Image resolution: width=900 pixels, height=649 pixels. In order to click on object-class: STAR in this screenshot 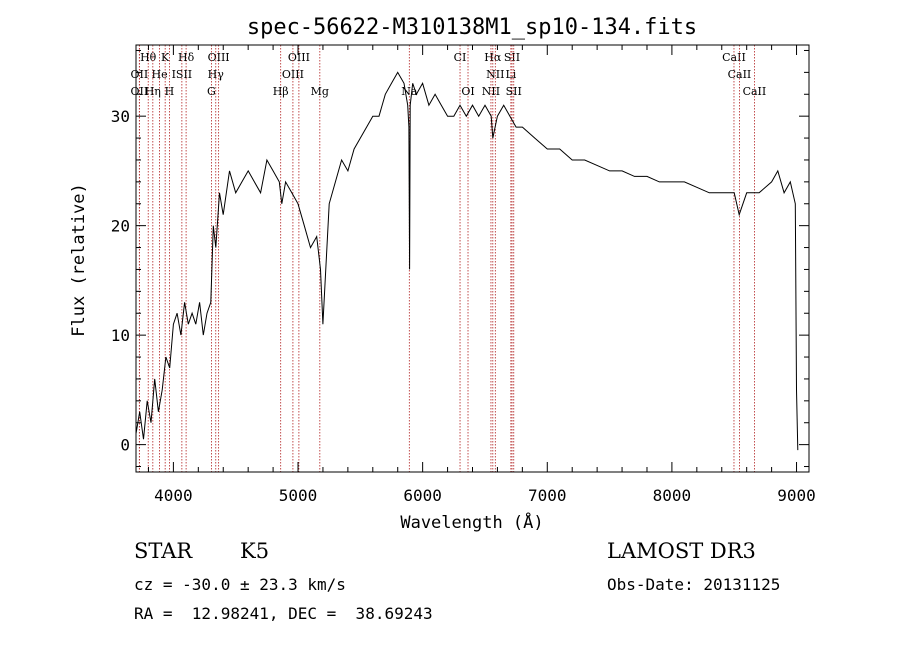, I will do `click(163, 551)`.